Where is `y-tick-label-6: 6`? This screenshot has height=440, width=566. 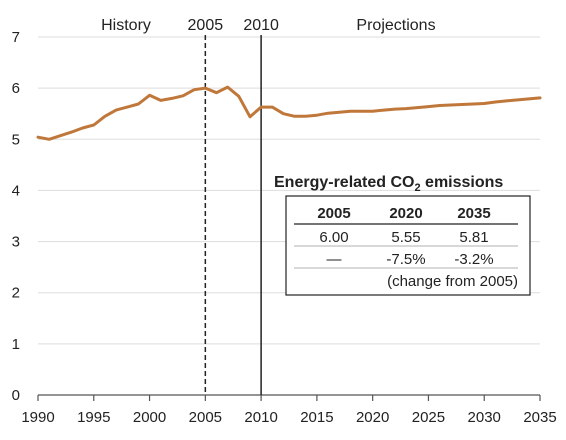
y-tick-label-6: 6 is located at coordinates (16, 88).